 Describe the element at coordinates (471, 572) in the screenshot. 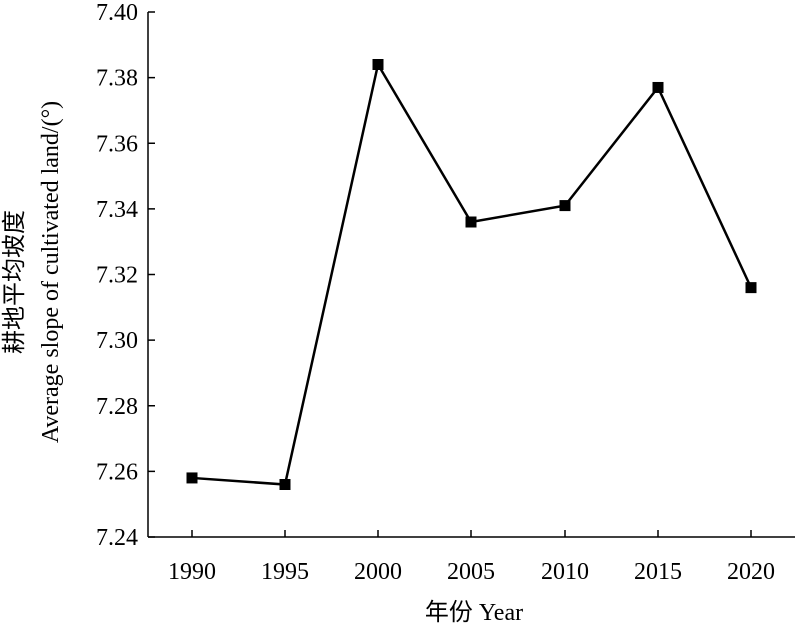

I see `x-tick-label: 2005` at that location.